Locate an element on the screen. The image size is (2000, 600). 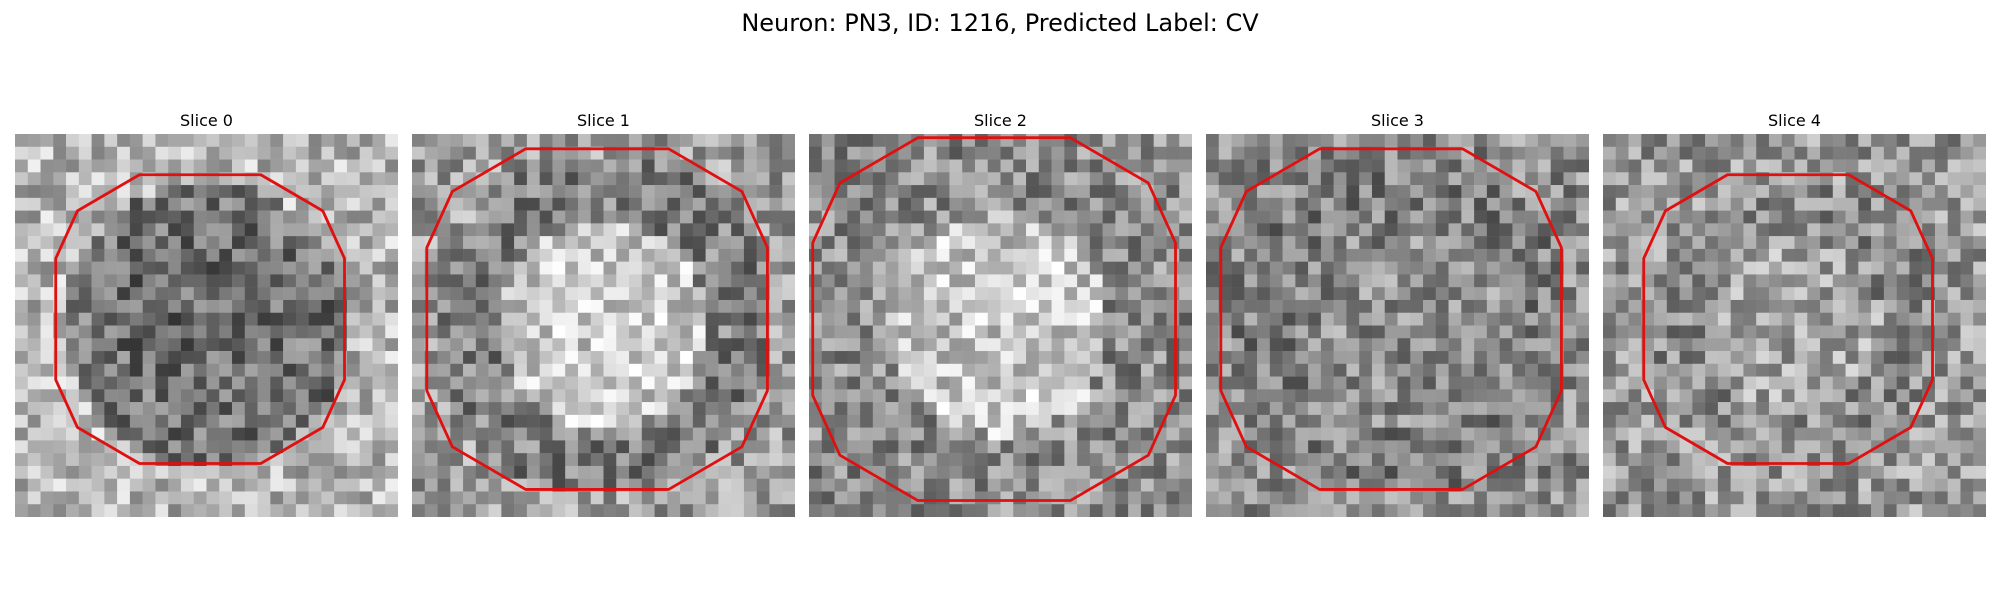
slice-panel-3: Slice 3 is located at coordinates (1397, 312).